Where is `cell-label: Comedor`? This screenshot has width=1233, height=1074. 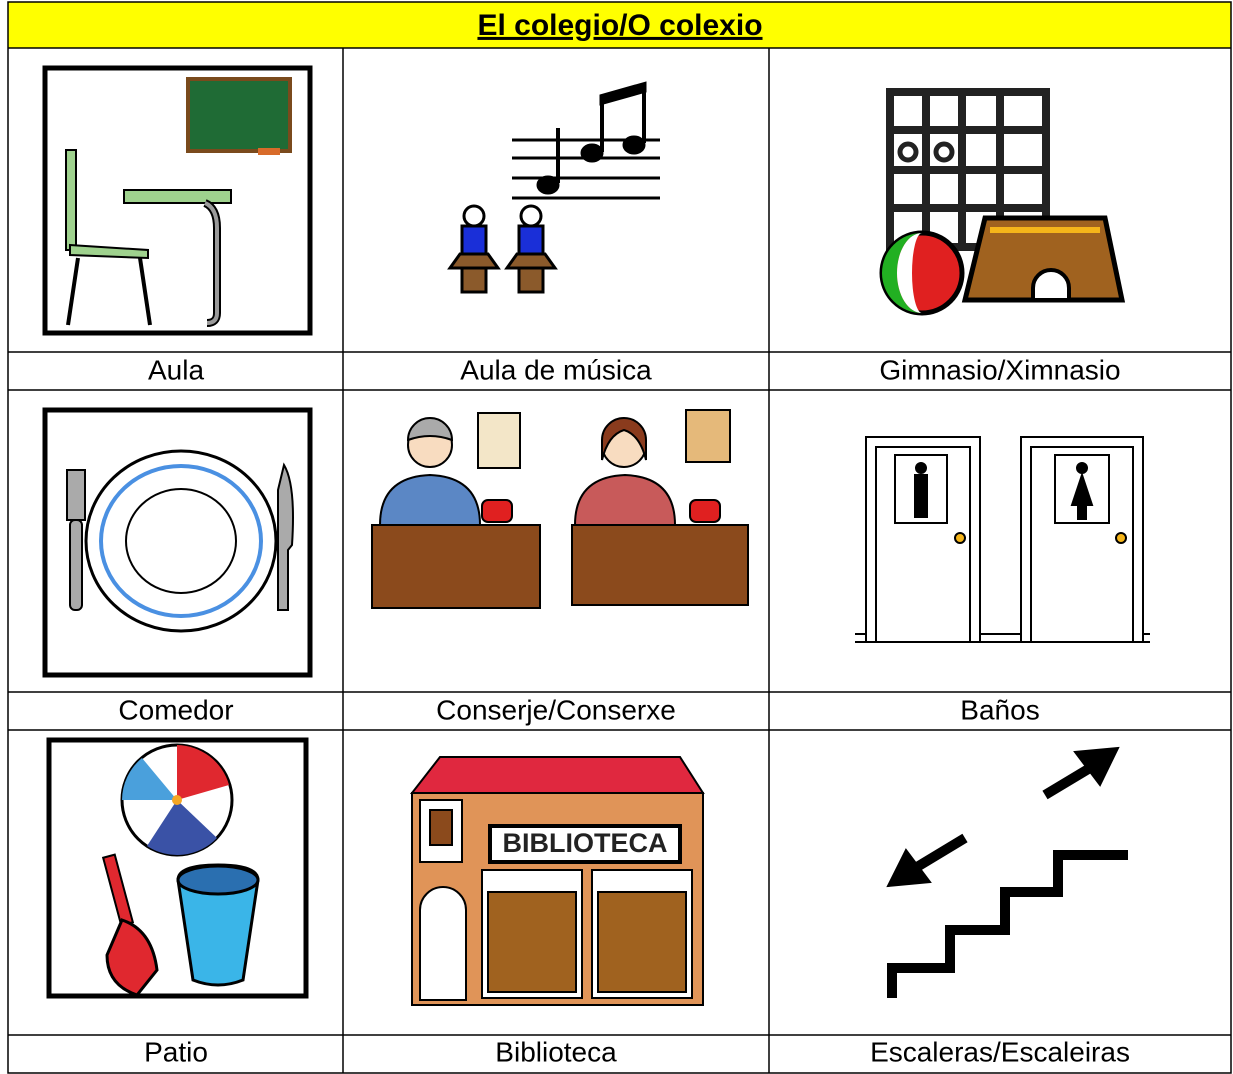
cell-label: Comedor is located at coordinates (175, 709).